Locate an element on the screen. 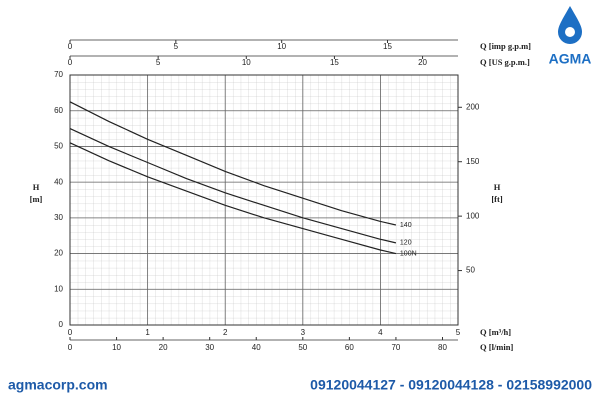 The width and height of the screenshot is (600, 400). y-tick-label: 20 is located at coordinates (58, 253).